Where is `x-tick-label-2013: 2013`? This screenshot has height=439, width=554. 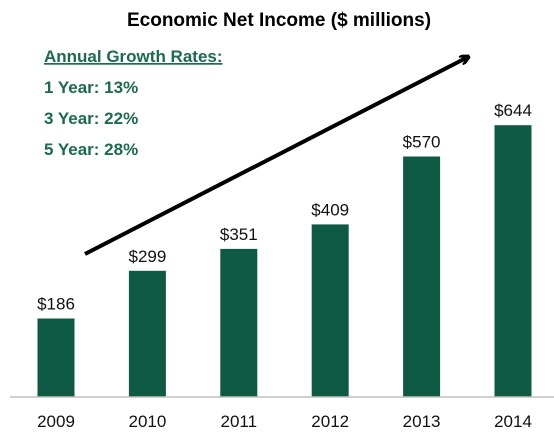 x-tick-label-2013: 2013 is located at coordinates (422, 421).